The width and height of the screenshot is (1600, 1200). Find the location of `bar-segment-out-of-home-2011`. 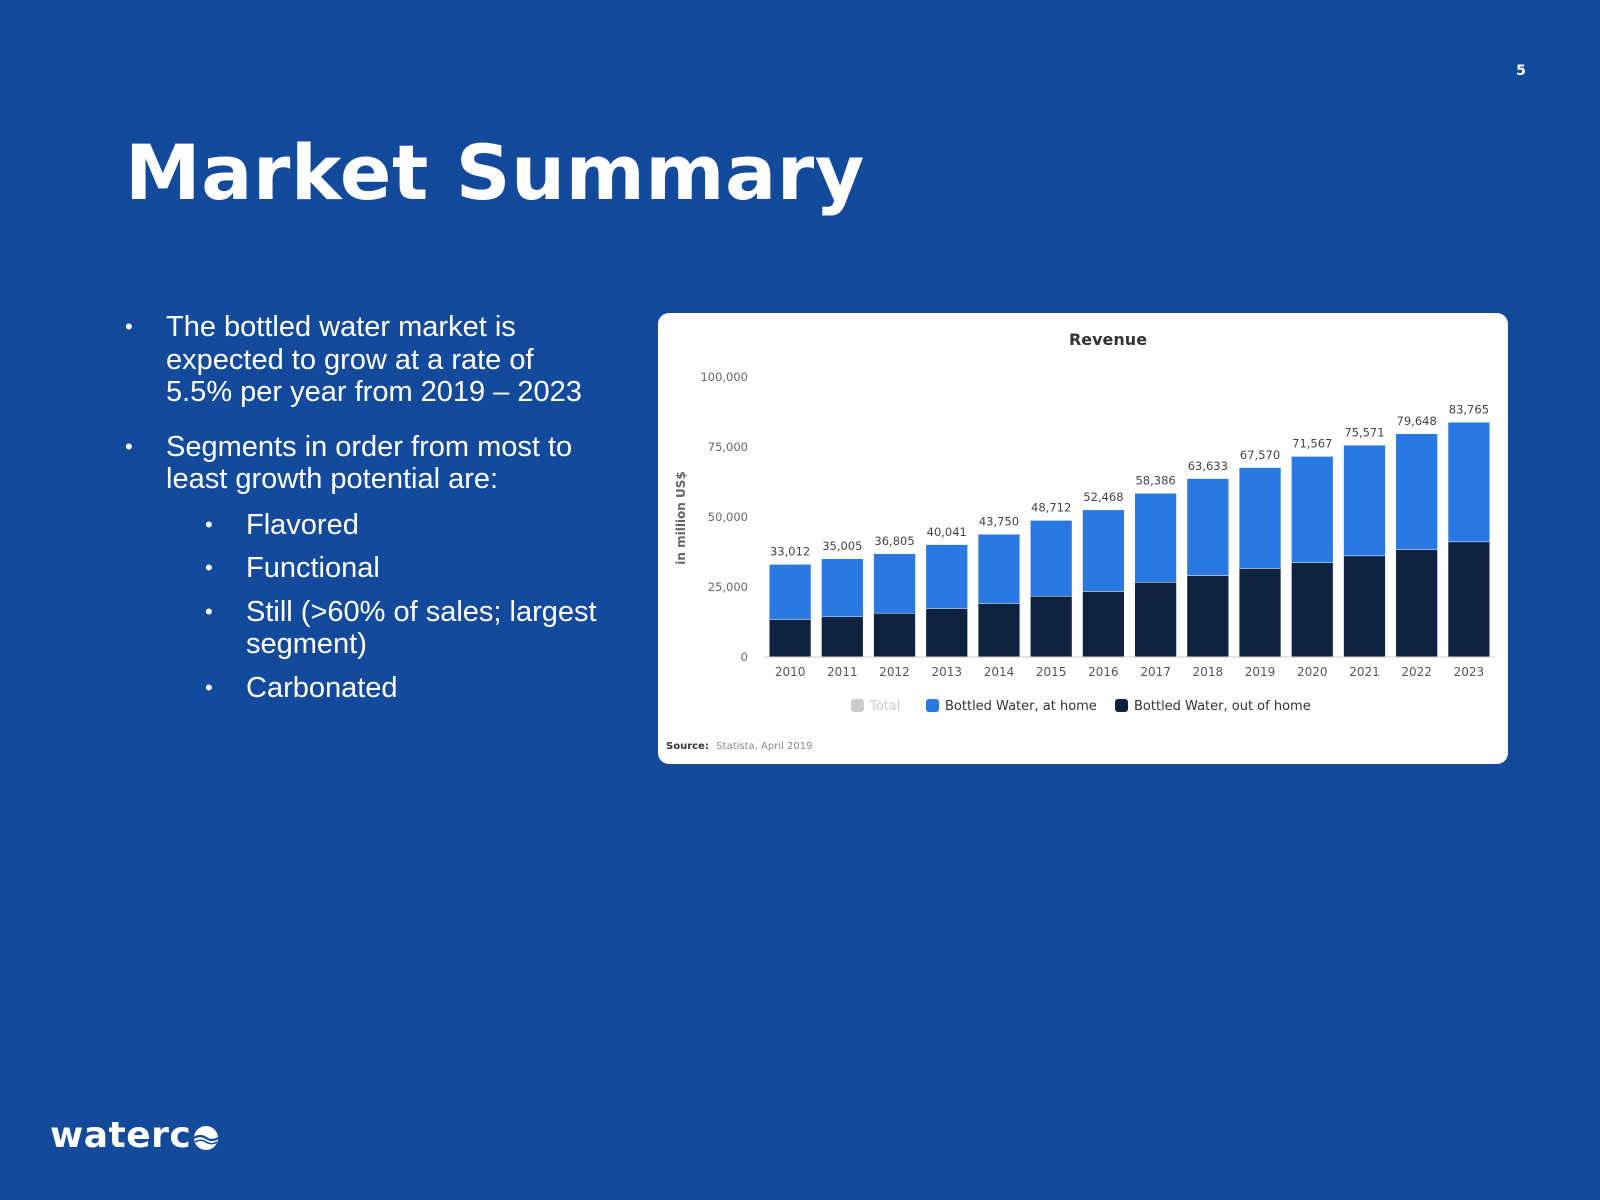

bar-segment-out-of-home-2011 is located at coordinates (842, 636).